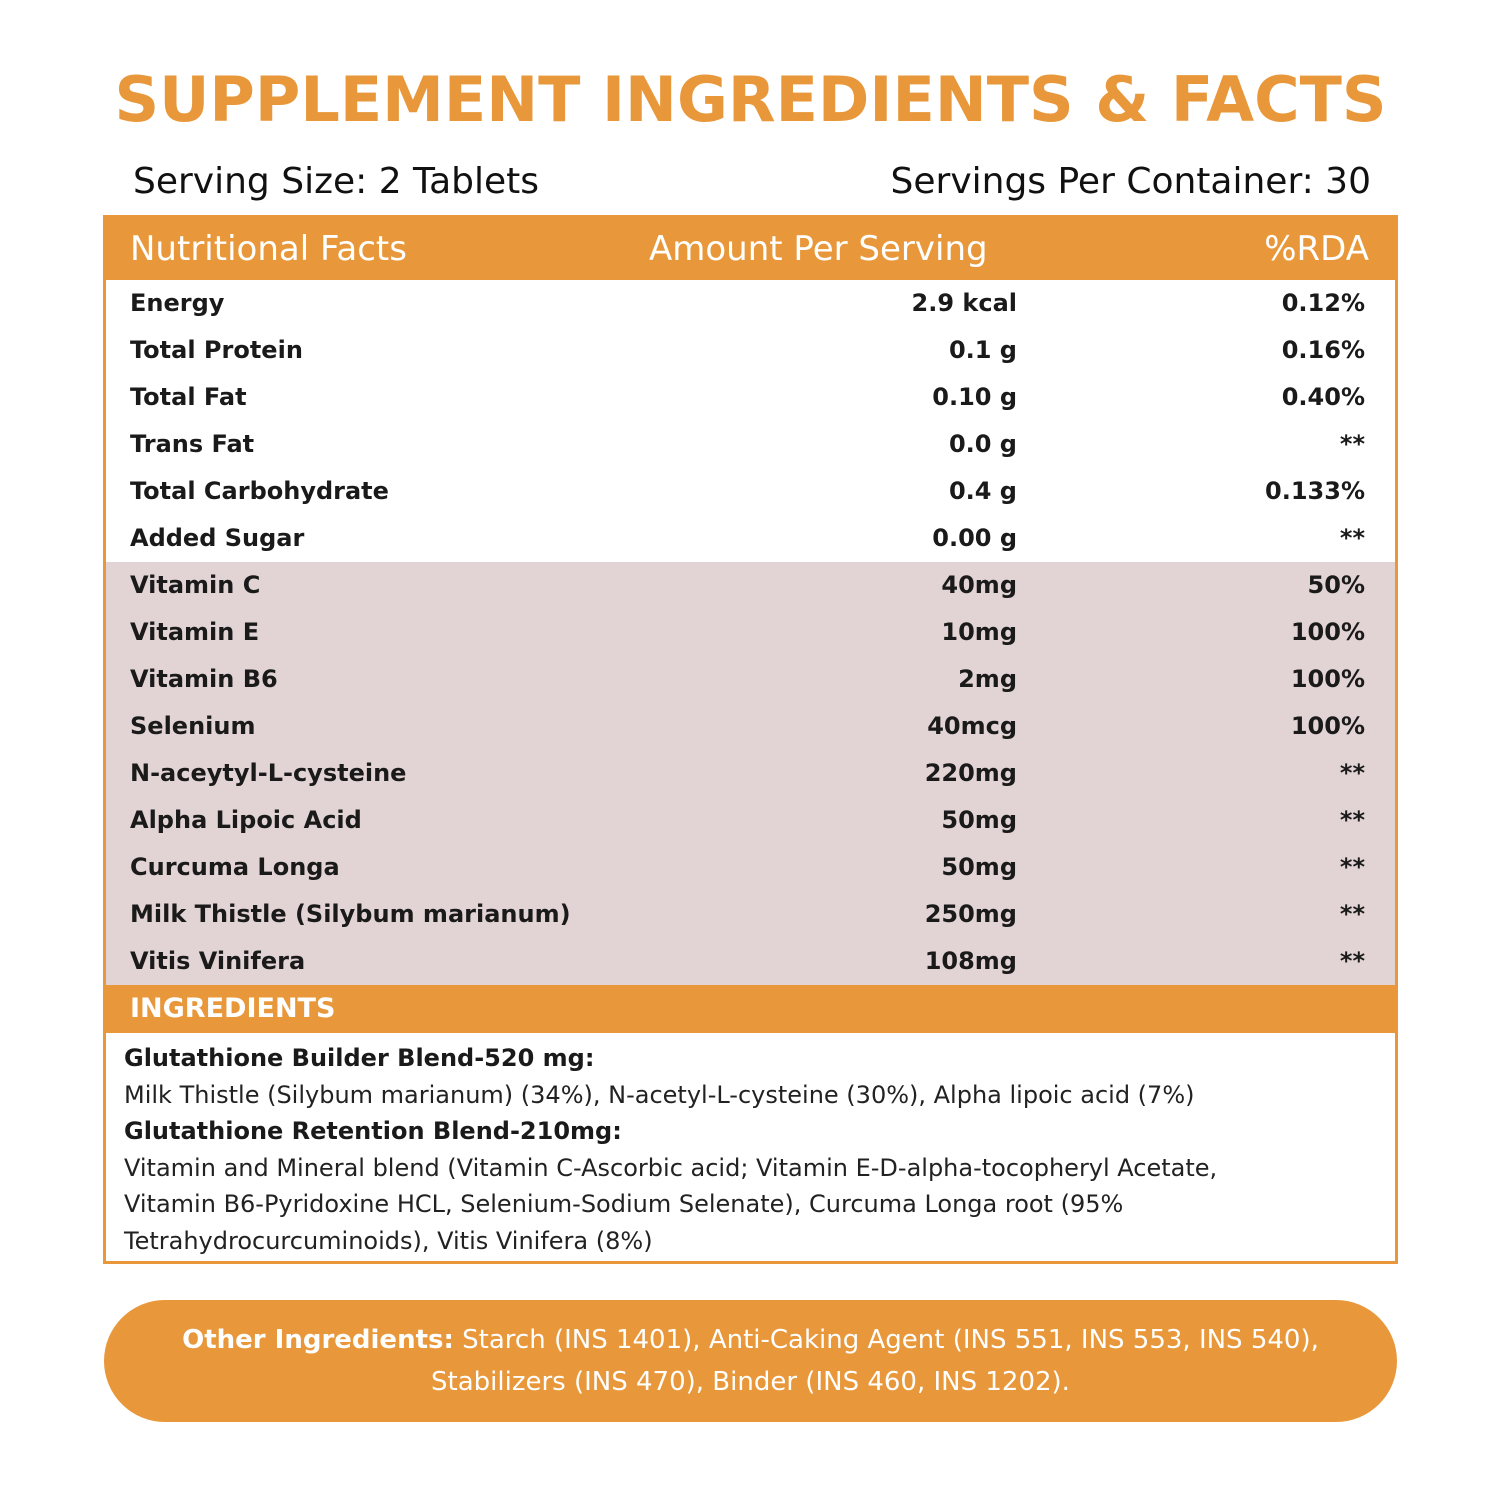 Image resolution: width=1501 pixels, height=1501 pixels. What do you see at coordinates (818, 249) in the screenshot?
I see `header-amount-per-serving: Amount Per Serving` at bounding box center [818, 249].